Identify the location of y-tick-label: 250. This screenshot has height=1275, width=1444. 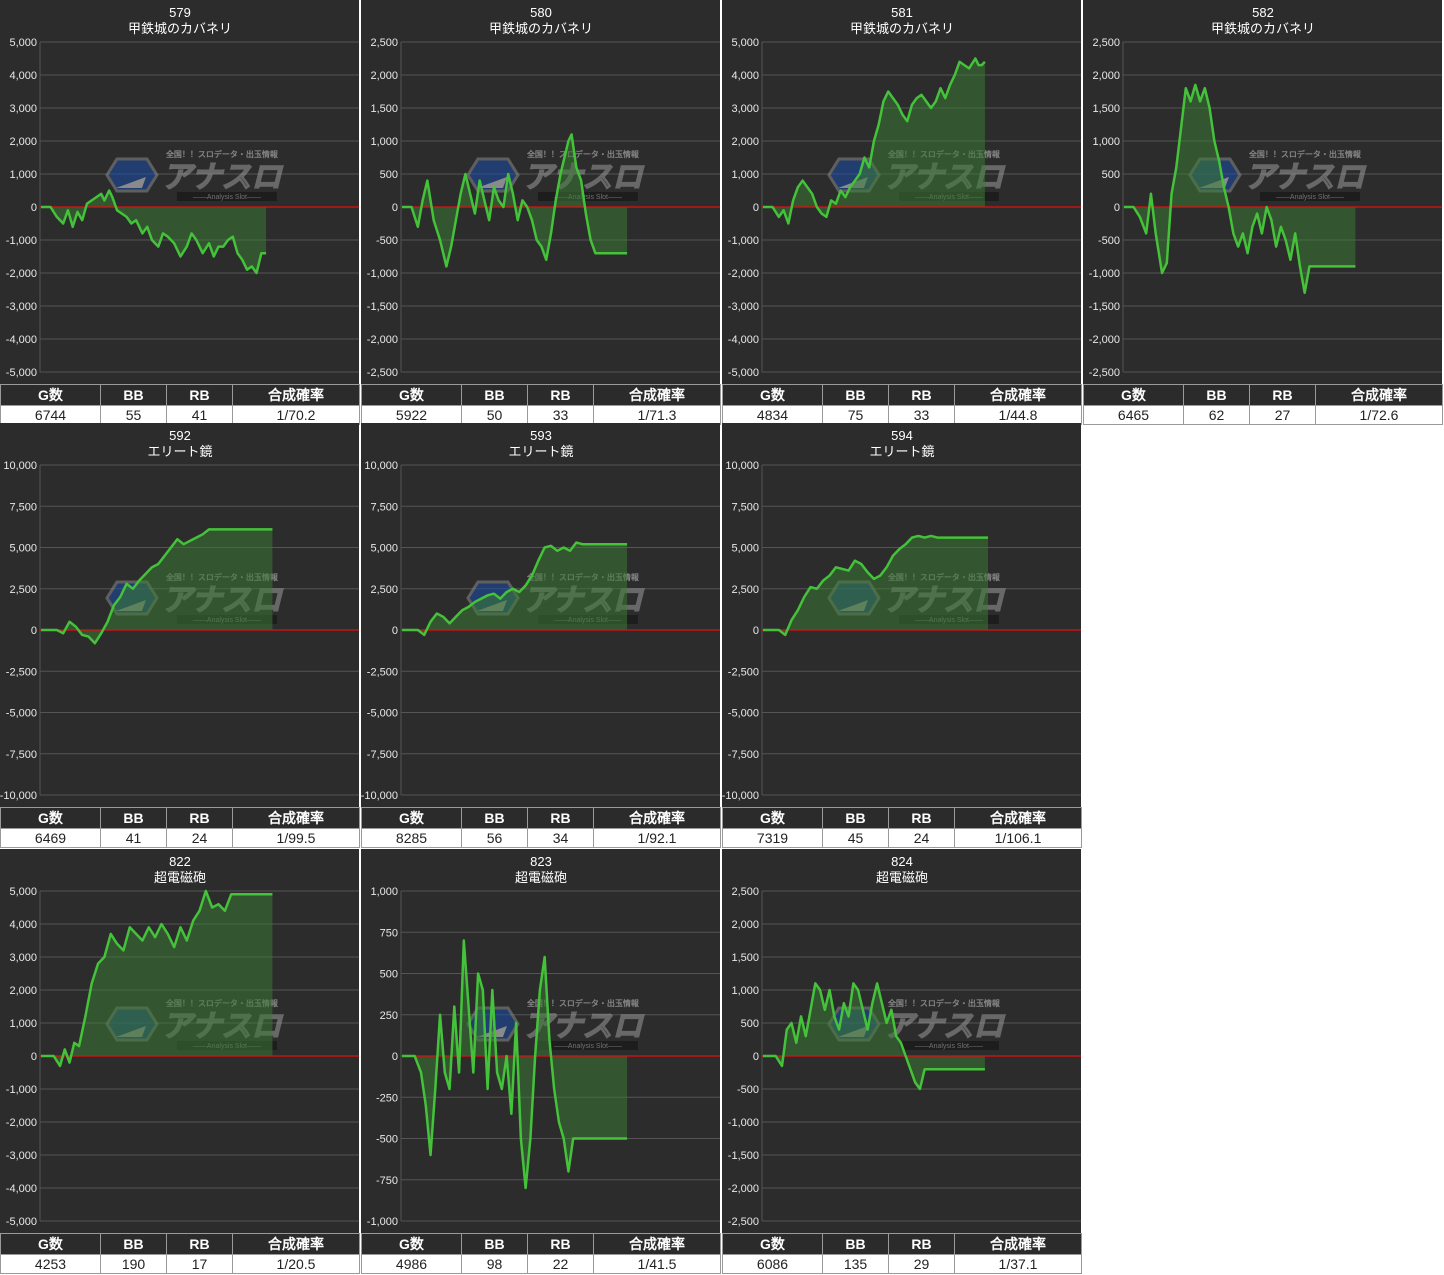
(389, 1016).